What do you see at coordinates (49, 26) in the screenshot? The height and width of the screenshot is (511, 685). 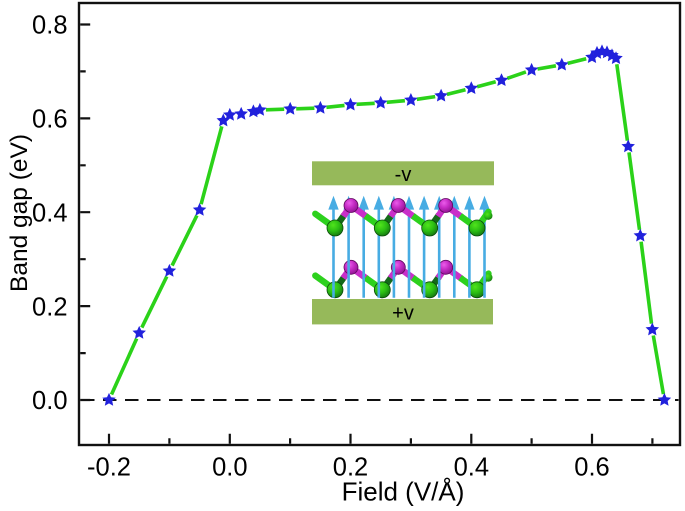 I see `svg-text: 0.8` at bounding box center [49, 26].